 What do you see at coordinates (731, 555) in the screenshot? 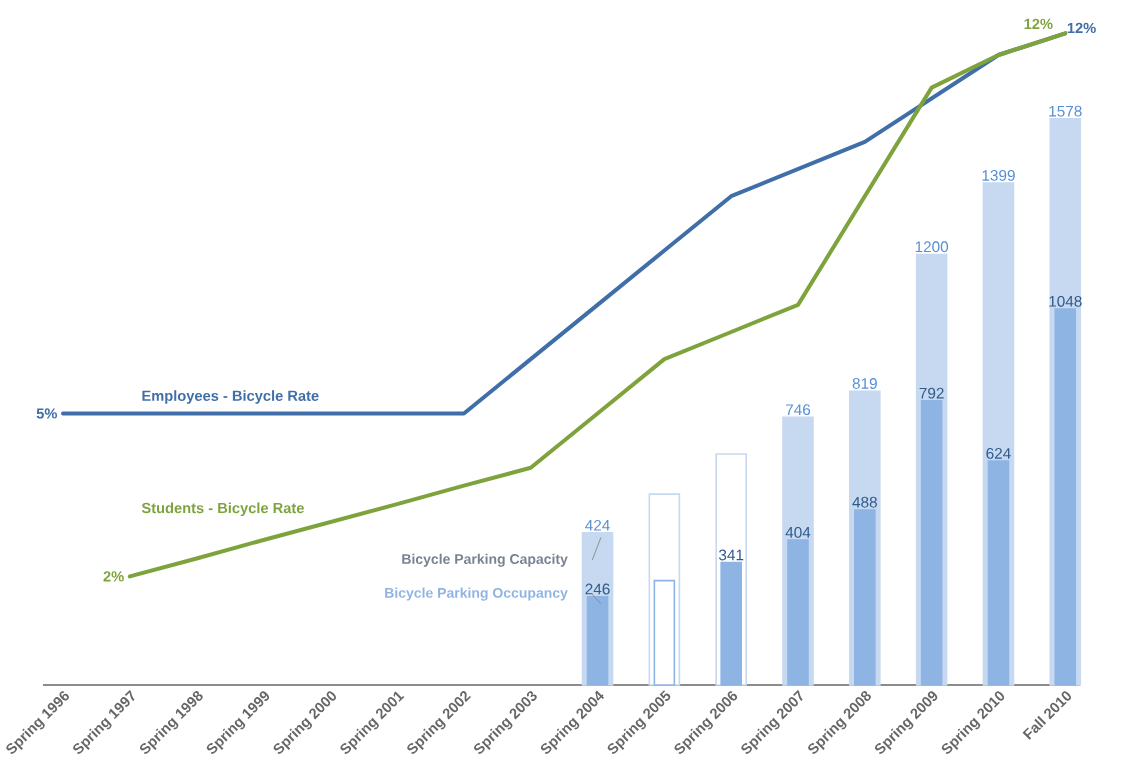
I see `data-label: 341` at bounding box center [731, 555].